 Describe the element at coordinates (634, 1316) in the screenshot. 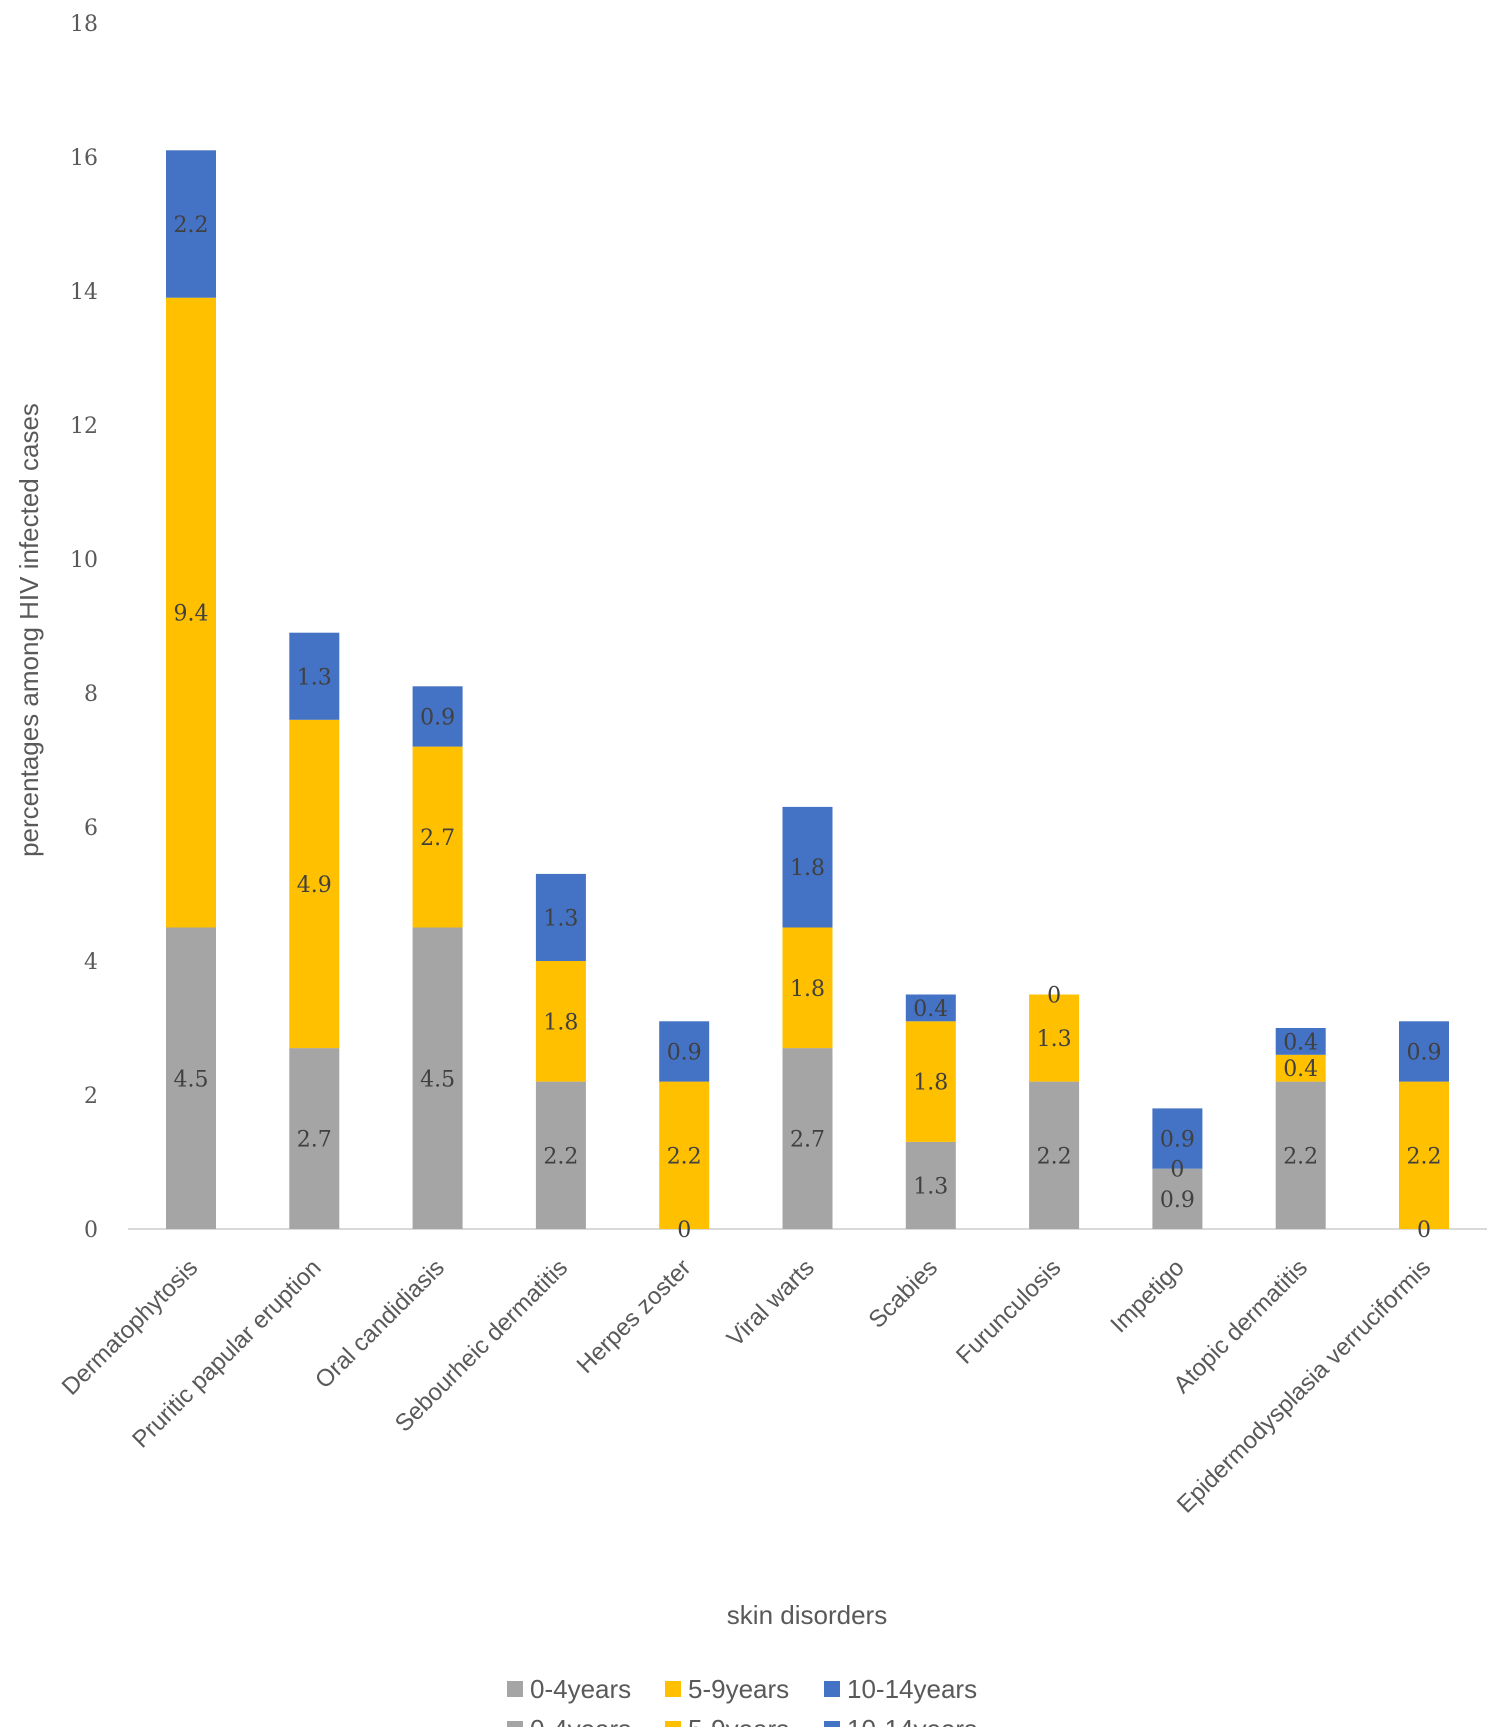

I see `x-tick-label: Herpes zoster` at that location.